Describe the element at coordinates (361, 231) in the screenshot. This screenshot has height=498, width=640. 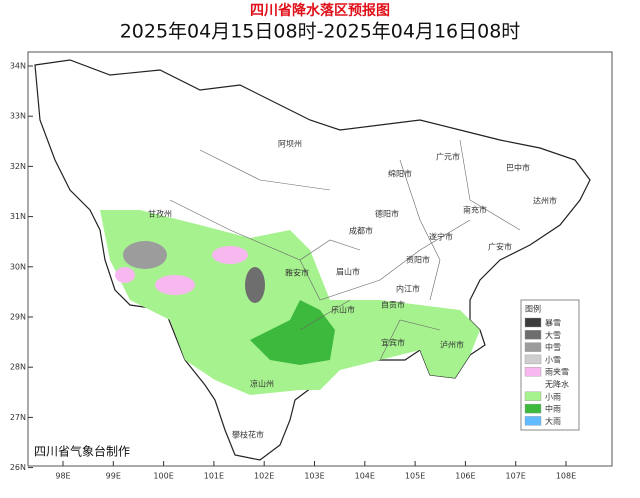
I see `place-label: 成都市` at that location.